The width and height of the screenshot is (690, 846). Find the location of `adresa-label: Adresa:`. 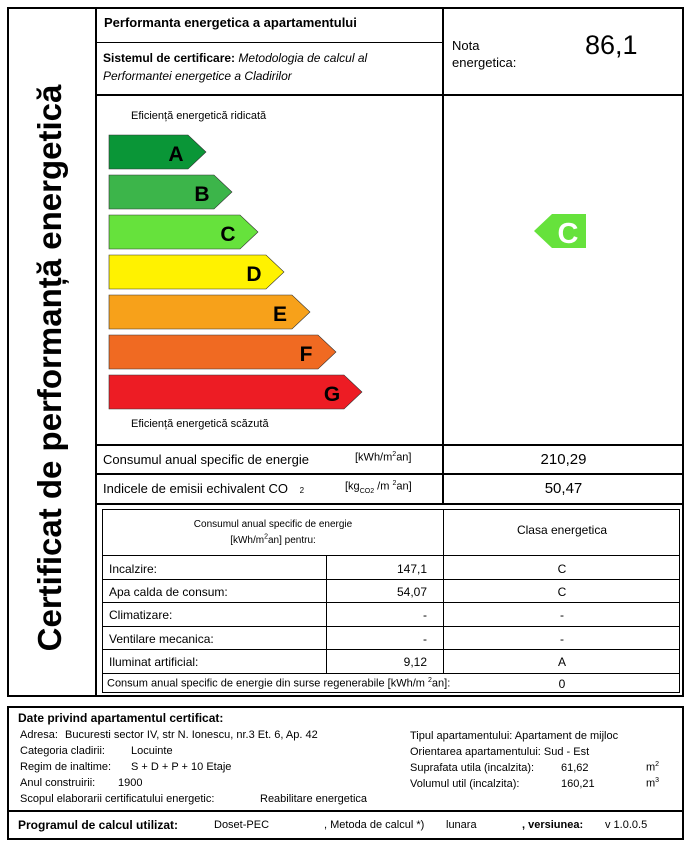

adresa-label: Adresa: is located at coordinates (39, 735).